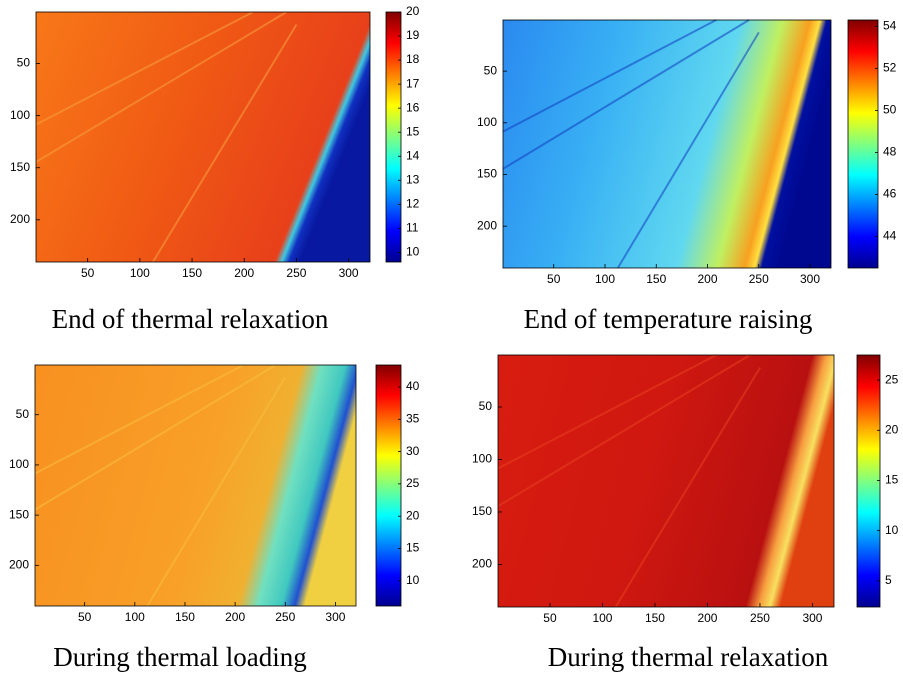 This screenshot has width=903, height=677. Describe the element at coordinates (890, 236) in the screenshot. I see `colorbar-tick-label: 44` at that location.